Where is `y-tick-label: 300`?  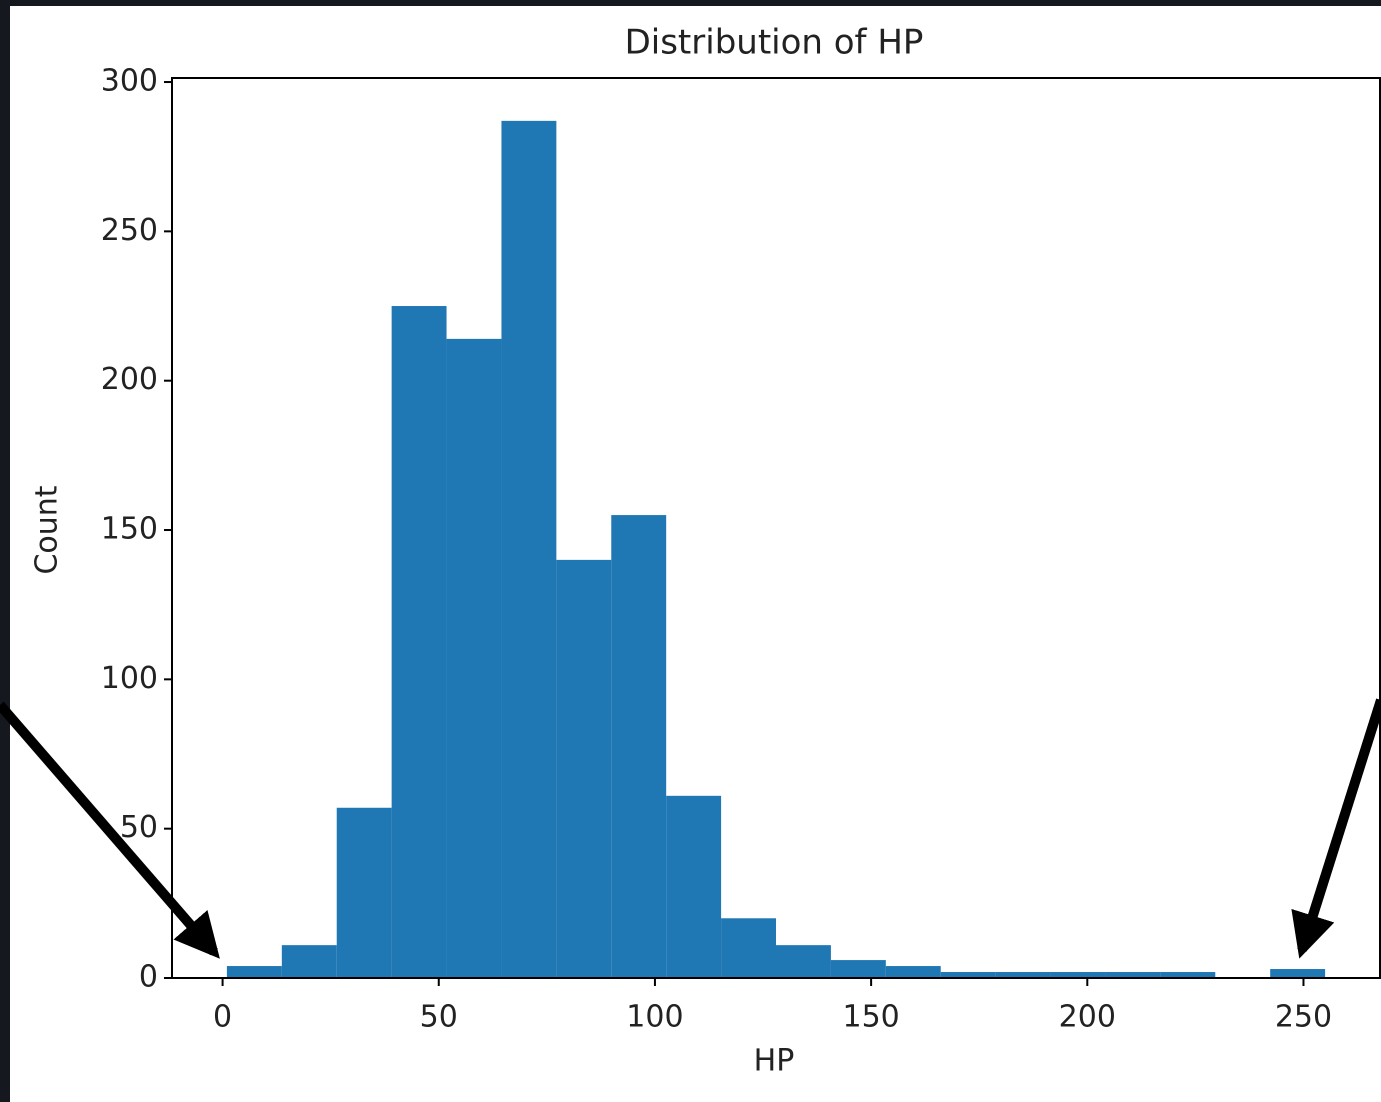
y-tick-label: 300 is located at coordinates (129, 81).